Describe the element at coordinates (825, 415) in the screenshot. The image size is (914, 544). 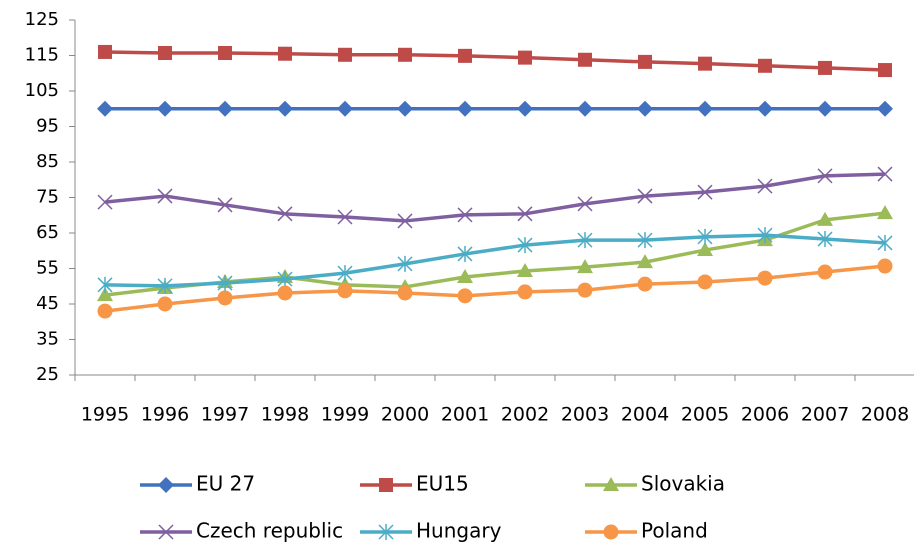
I see `x-tick-label: 2007` at that location.